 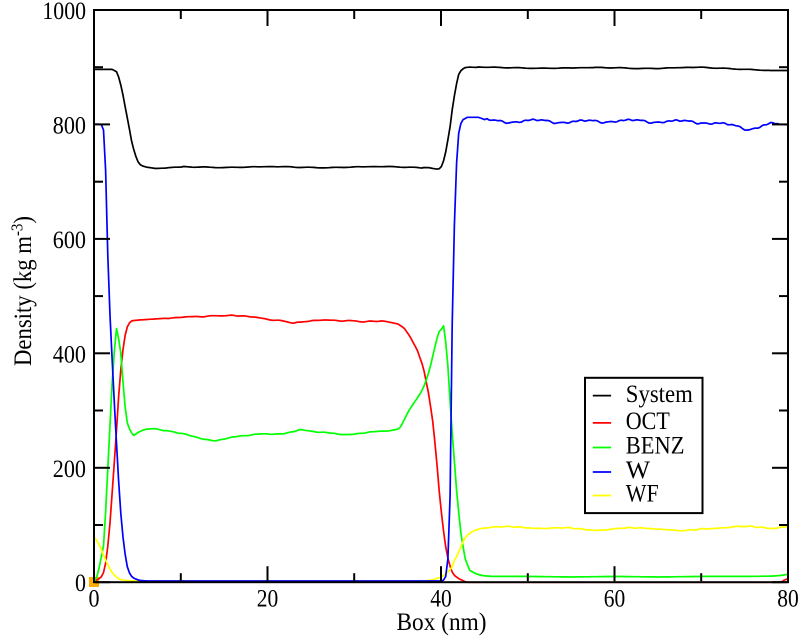 I want to click on svg-text: System, so click(x=660, y=394).